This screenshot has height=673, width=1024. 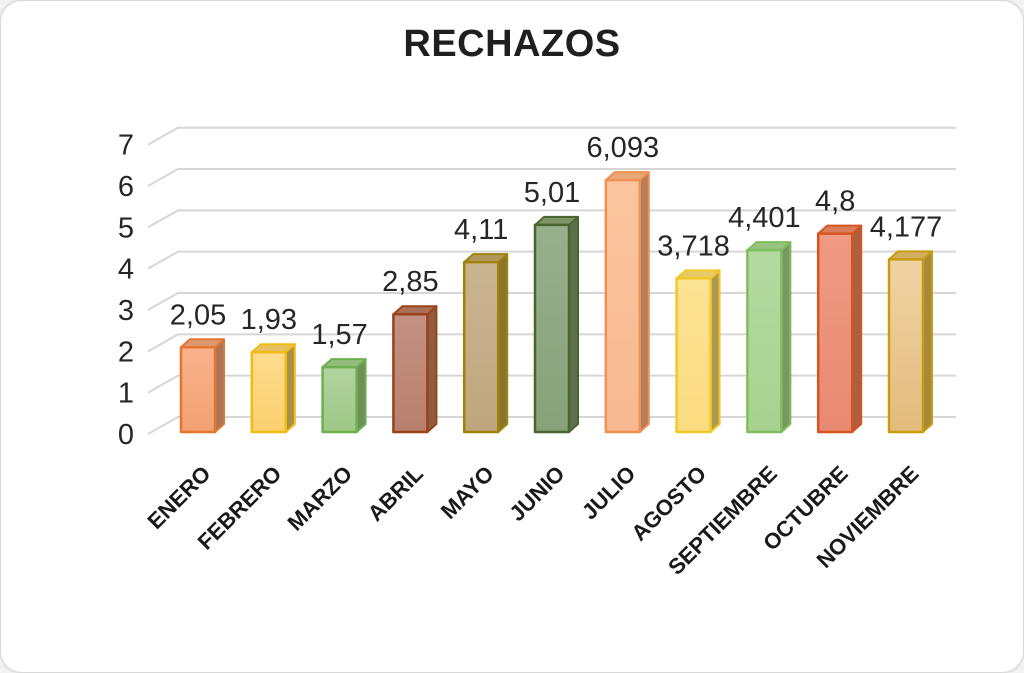 What do you see at coordinates (339, 335) in the screenshot?
I see `data-label-marzo: 1,57` at bounding box center [339, 335].